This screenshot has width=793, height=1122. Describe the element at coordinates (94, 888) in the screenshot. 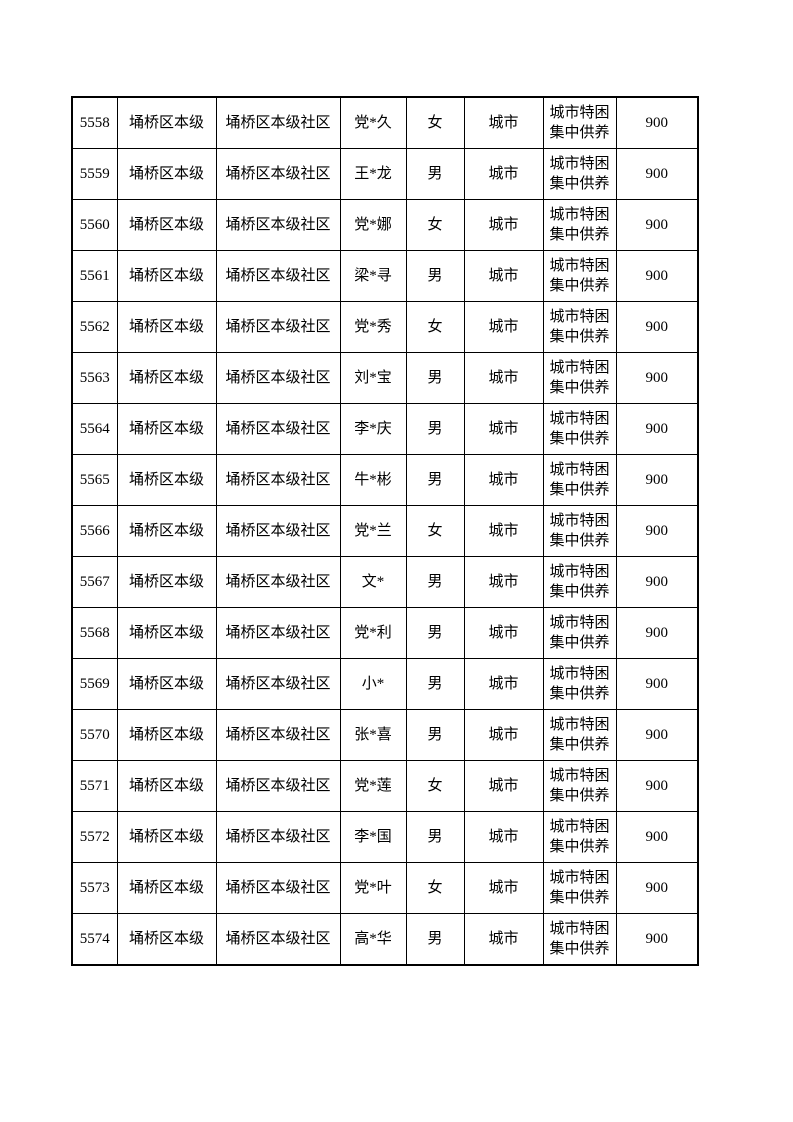

I see `cell-seq: 5573` at that location.